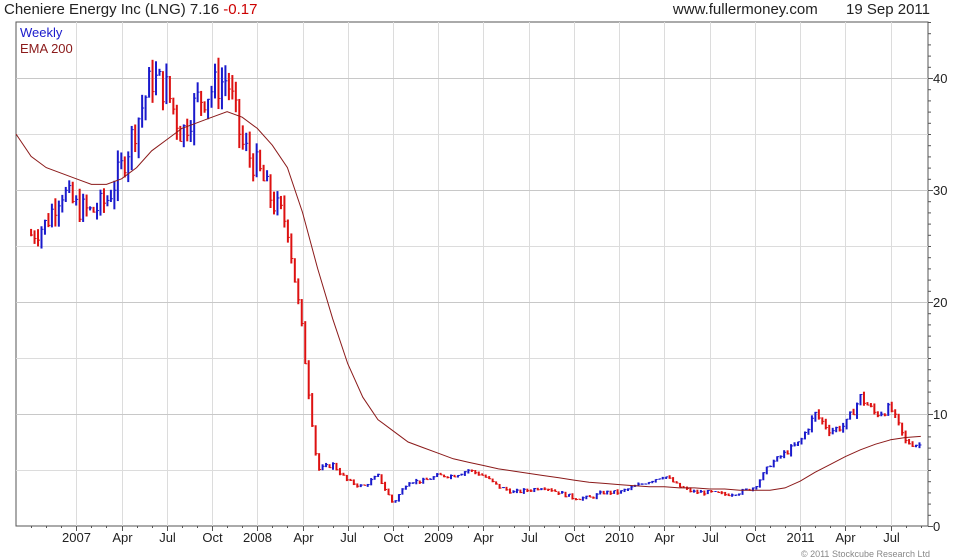  Describe the element at coordinates (46, 48) in the screenshot. I see `legend-entry: EMA 200` at that location.